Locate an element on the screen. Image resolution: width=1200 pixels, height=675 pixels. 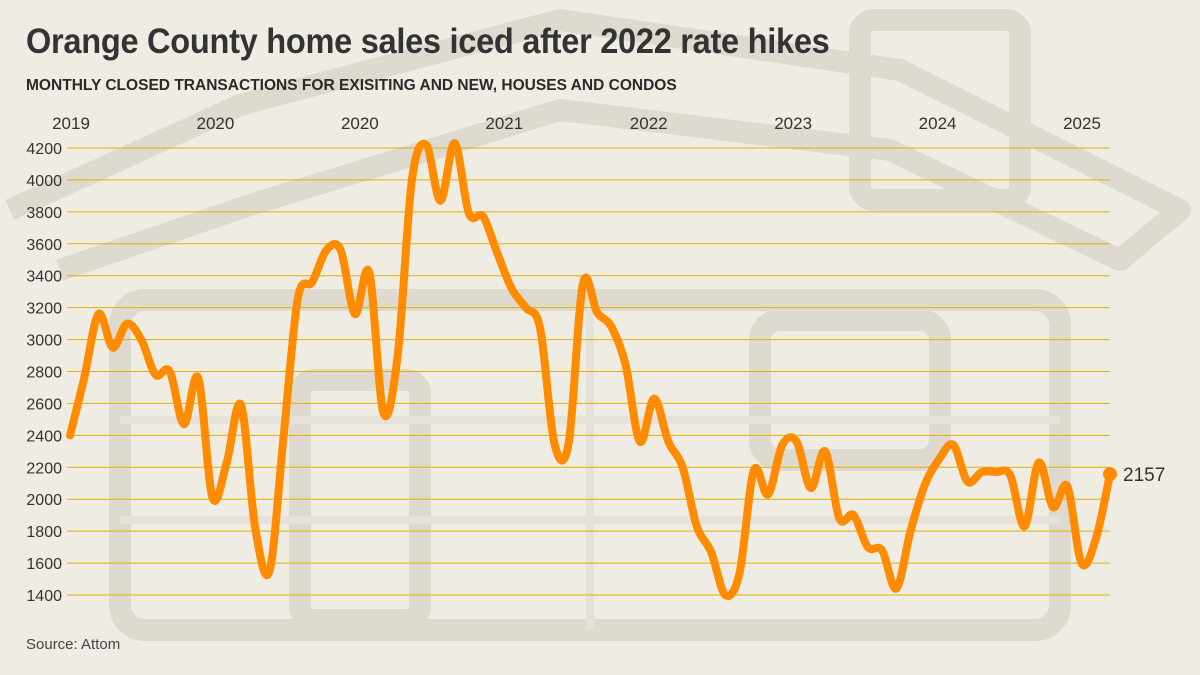
source-note: Source: Attom is located at coordinates (73, 644).